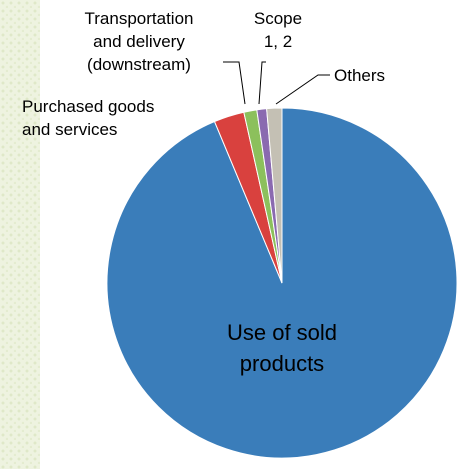  What do you see at coordinates (234, 83) in the screenshot?
I see `leader-line-transportation-and-delivery-downstream` at bounding box center [234, 83].